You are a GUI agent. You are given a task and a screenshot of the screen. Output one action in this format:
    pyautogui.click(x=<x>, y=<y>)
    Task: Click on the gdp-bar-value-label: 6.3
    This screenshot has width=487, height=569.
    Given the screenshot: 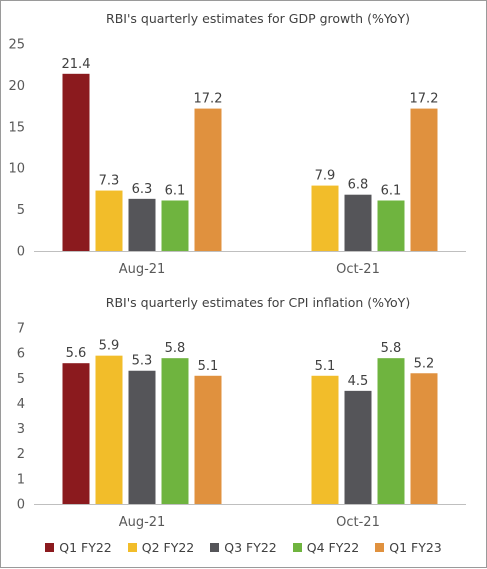 What is the action you would take?
    pyautogui.click(x=142, y=189)
    